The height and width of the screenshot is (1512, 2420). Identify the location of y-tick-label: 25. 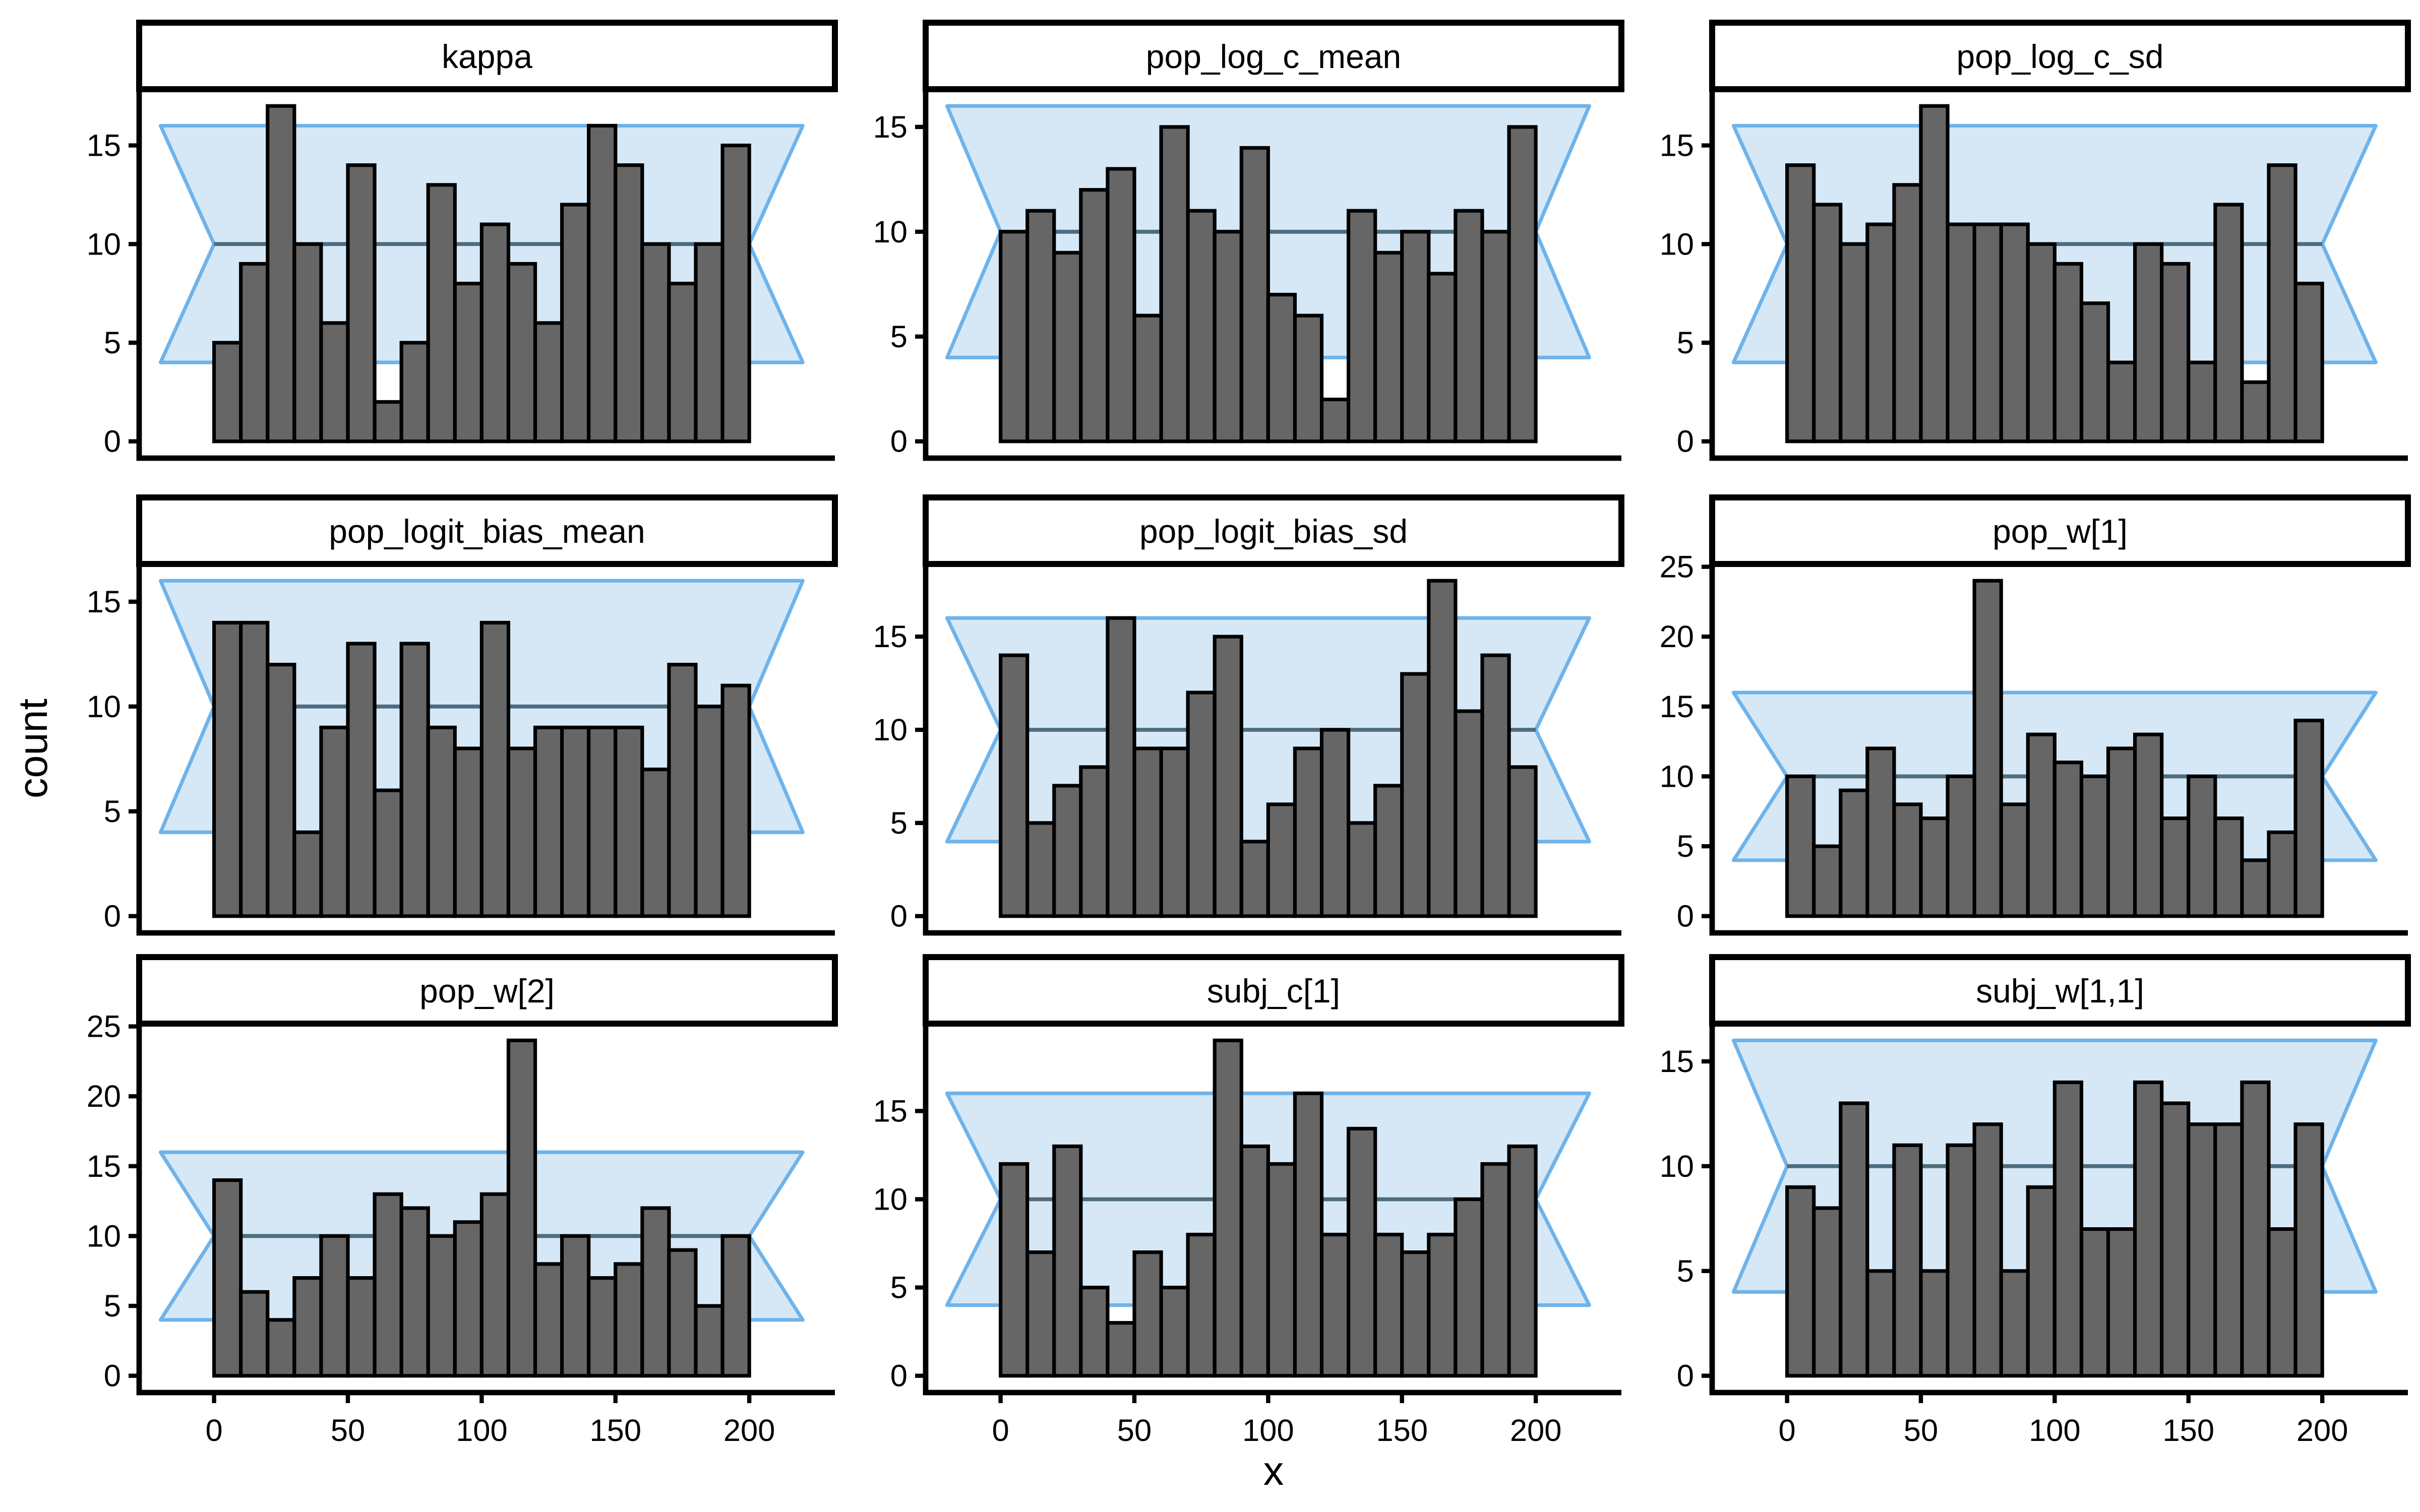
(104, 1027).